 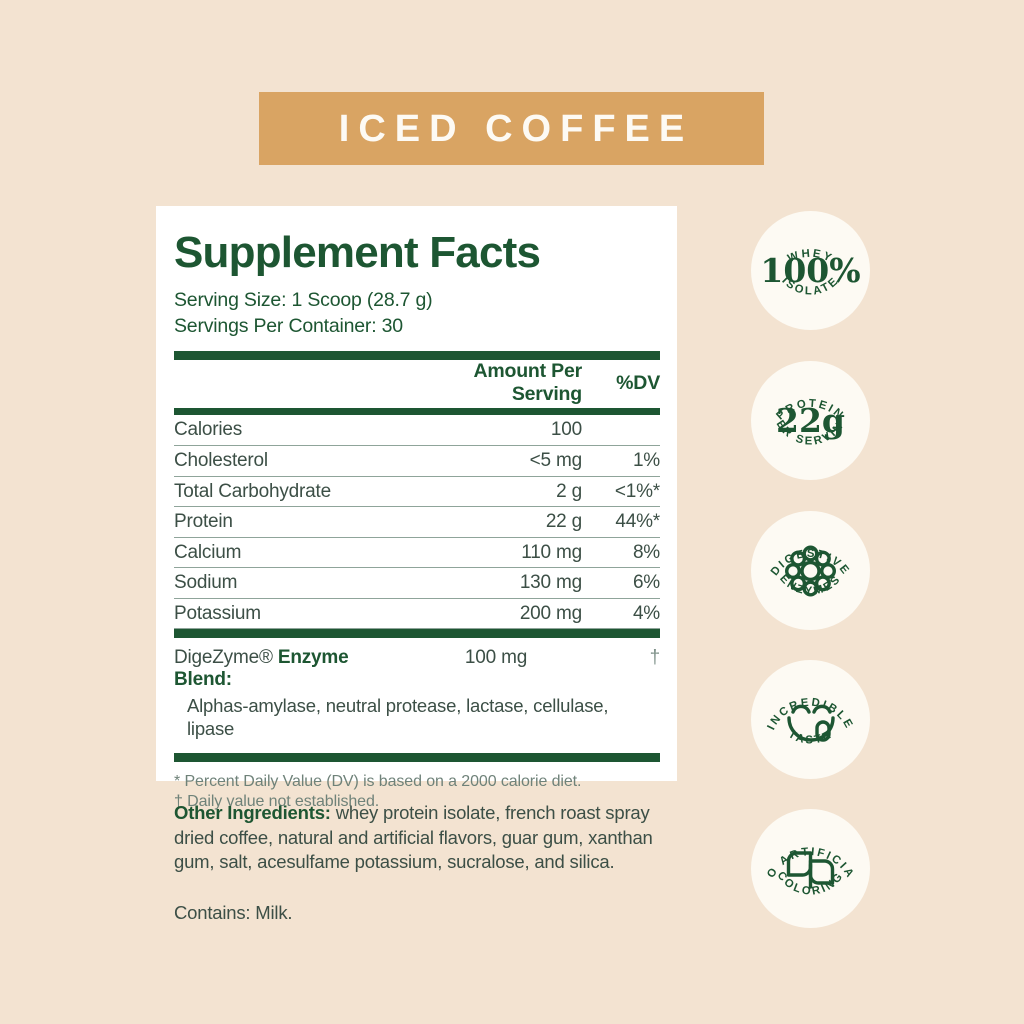 What do you see at coordinates (292, 461) in the screenshot?
I see `row-label: Cholesterol` at bounding box center [292, 461].